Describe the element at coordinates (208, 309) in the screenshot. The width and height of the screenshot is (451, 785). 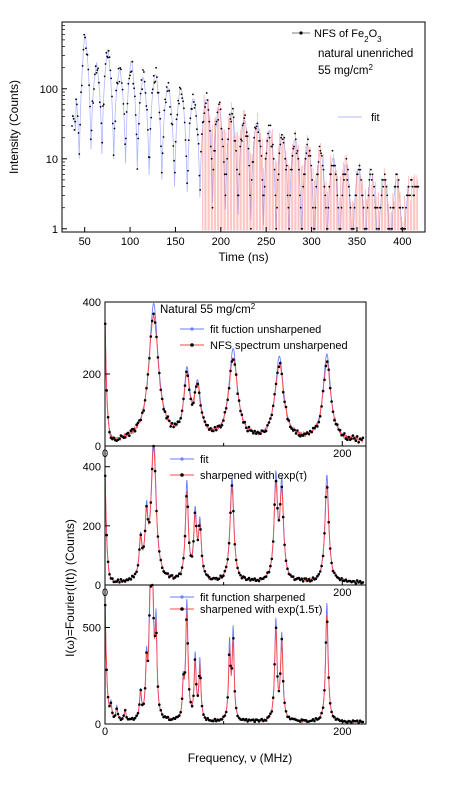
I see `annotation-natural-density: Natural 55 mg/cm2` at that location.